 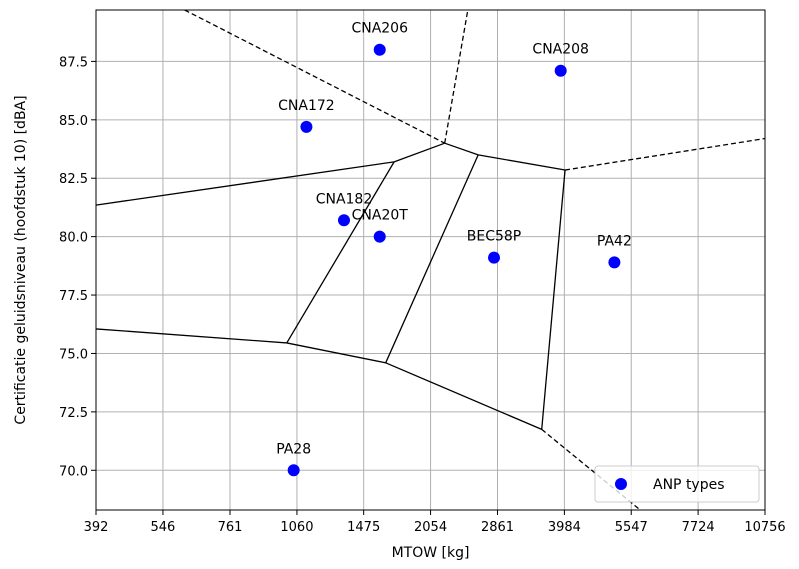 I want to click on y-tick-label: 70.0, so click(x=73, y=471).